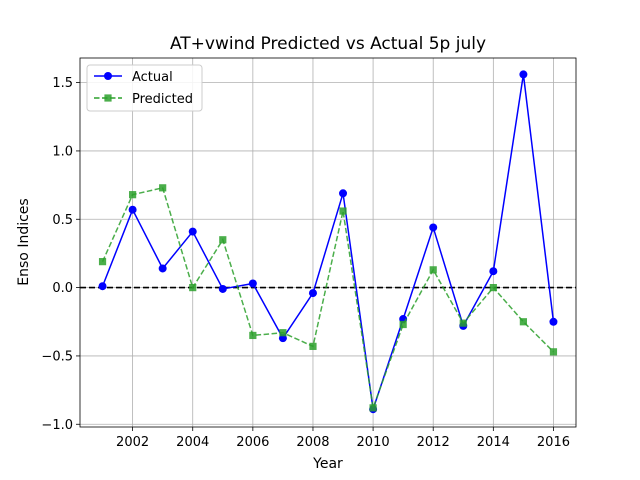 This screenshot has width=640, height=480. Describe the element at coordinates (152, 77) in the screenshot. I see `legend-label: Actual` at that location.